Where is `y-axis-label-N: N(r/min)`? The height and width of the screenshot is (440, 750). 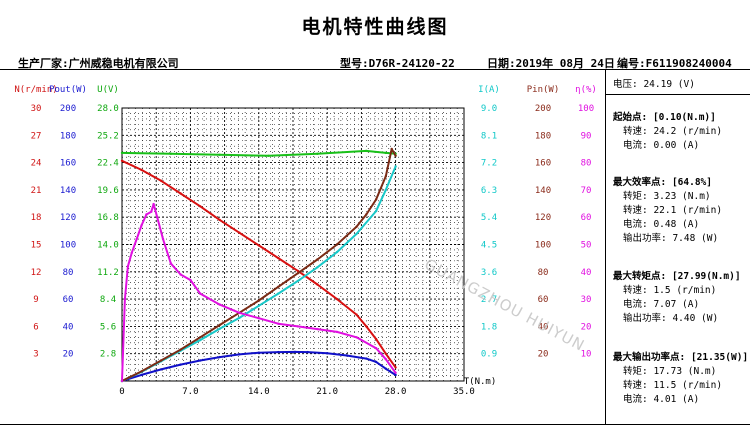
y-axis-label-N: N(r/min) is located at coordinates (35, 90).